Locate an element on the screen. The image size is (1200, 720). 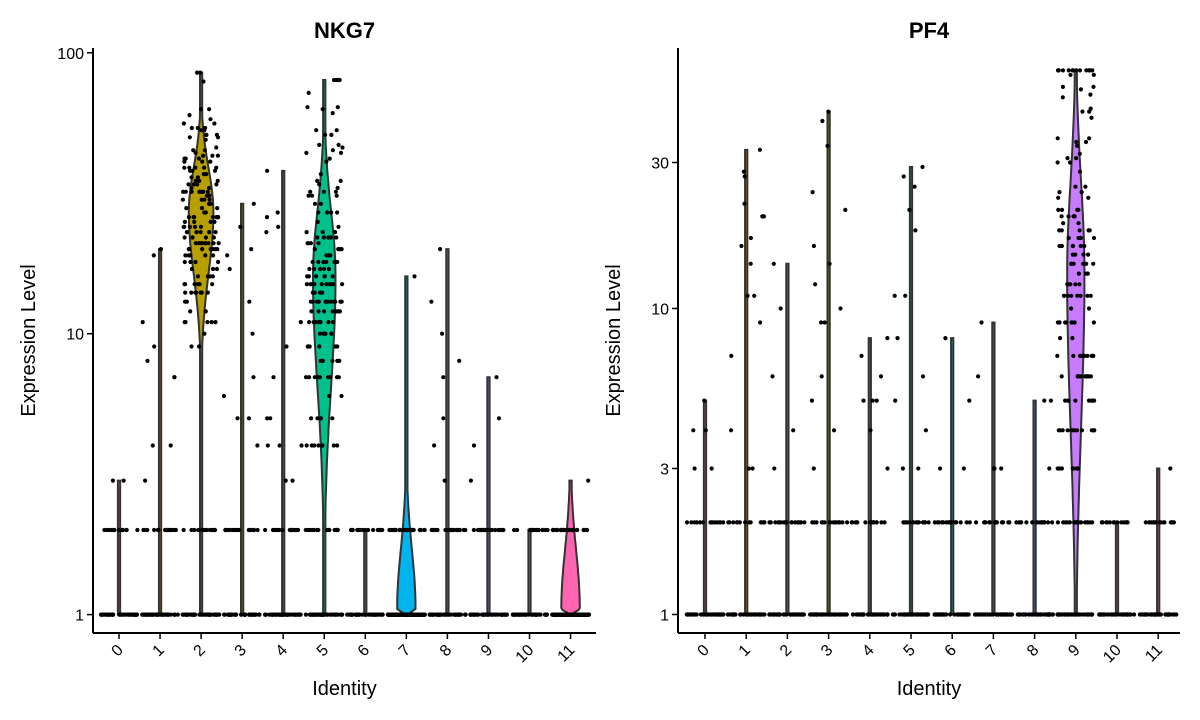
x-tick-label: 3 is located at coordinates (241, 651).